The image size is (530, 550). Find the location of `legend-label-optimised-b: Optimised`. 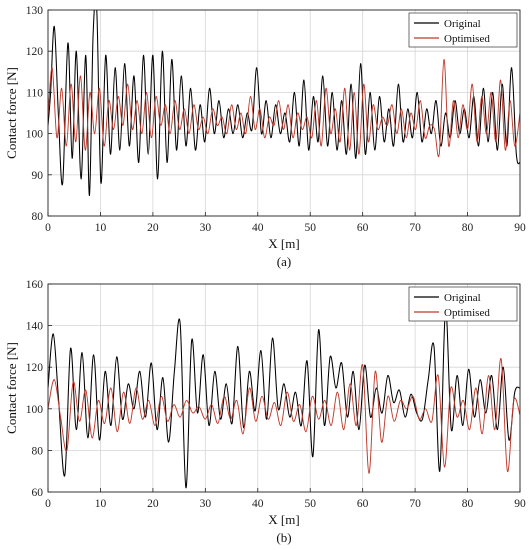

legend-label-optimised-b: Optimised is located at coordinates (467, 313).